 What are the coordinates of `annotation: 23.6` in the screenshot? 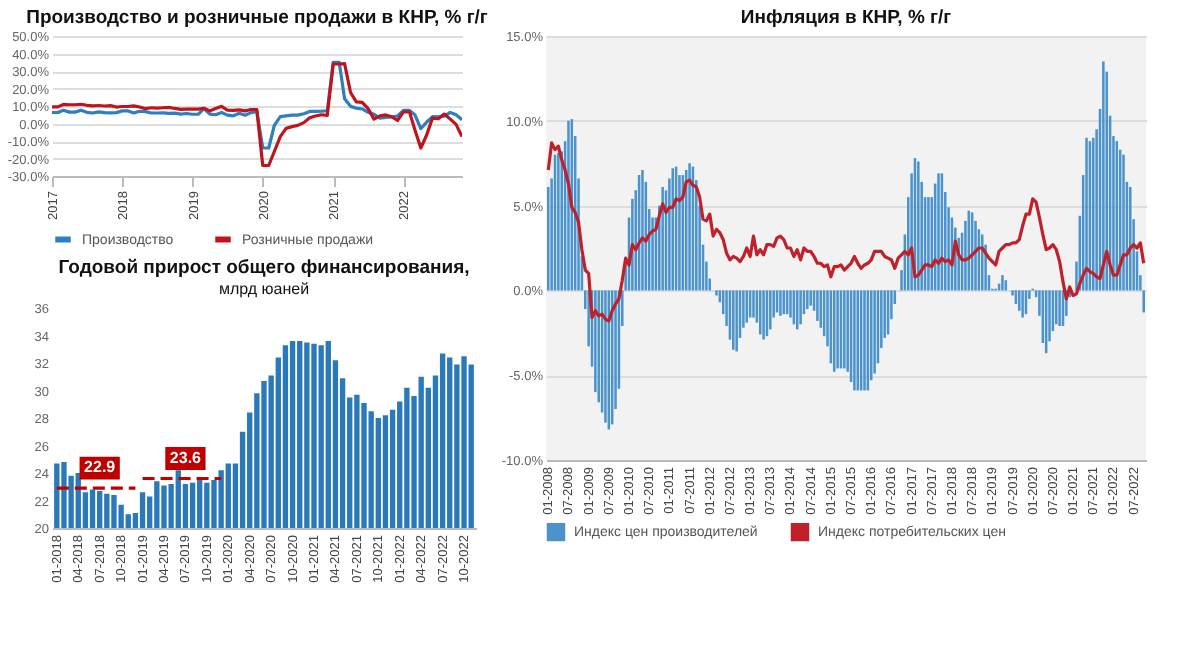 It's located at (186, 457).